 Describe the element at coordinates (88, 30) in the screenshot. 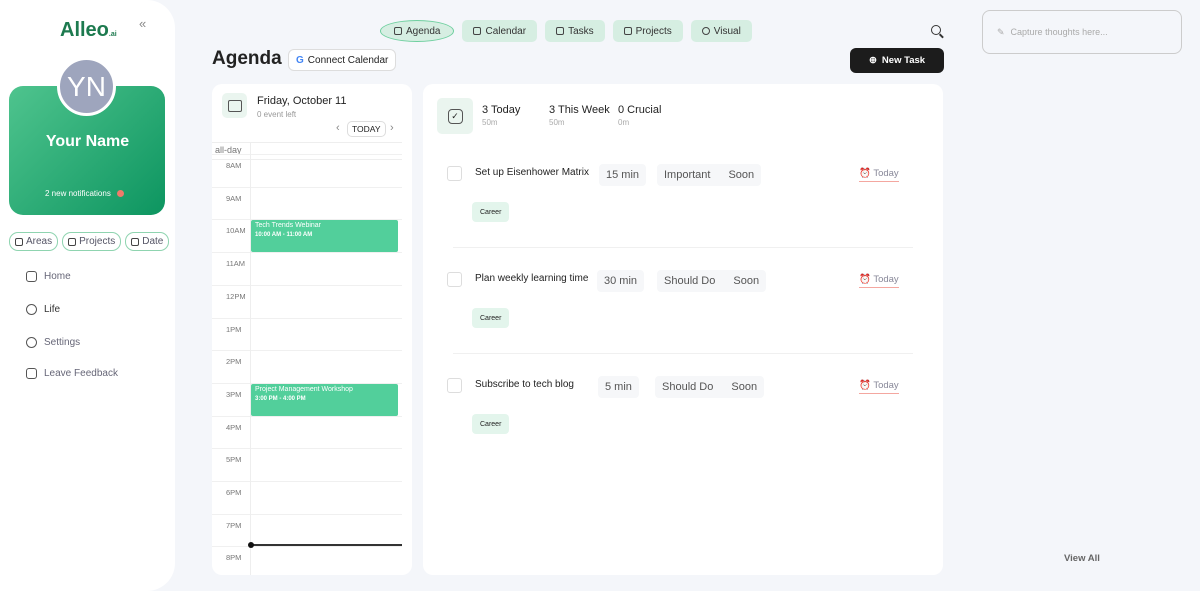

I see `logo: Alleo.ai` at that location.